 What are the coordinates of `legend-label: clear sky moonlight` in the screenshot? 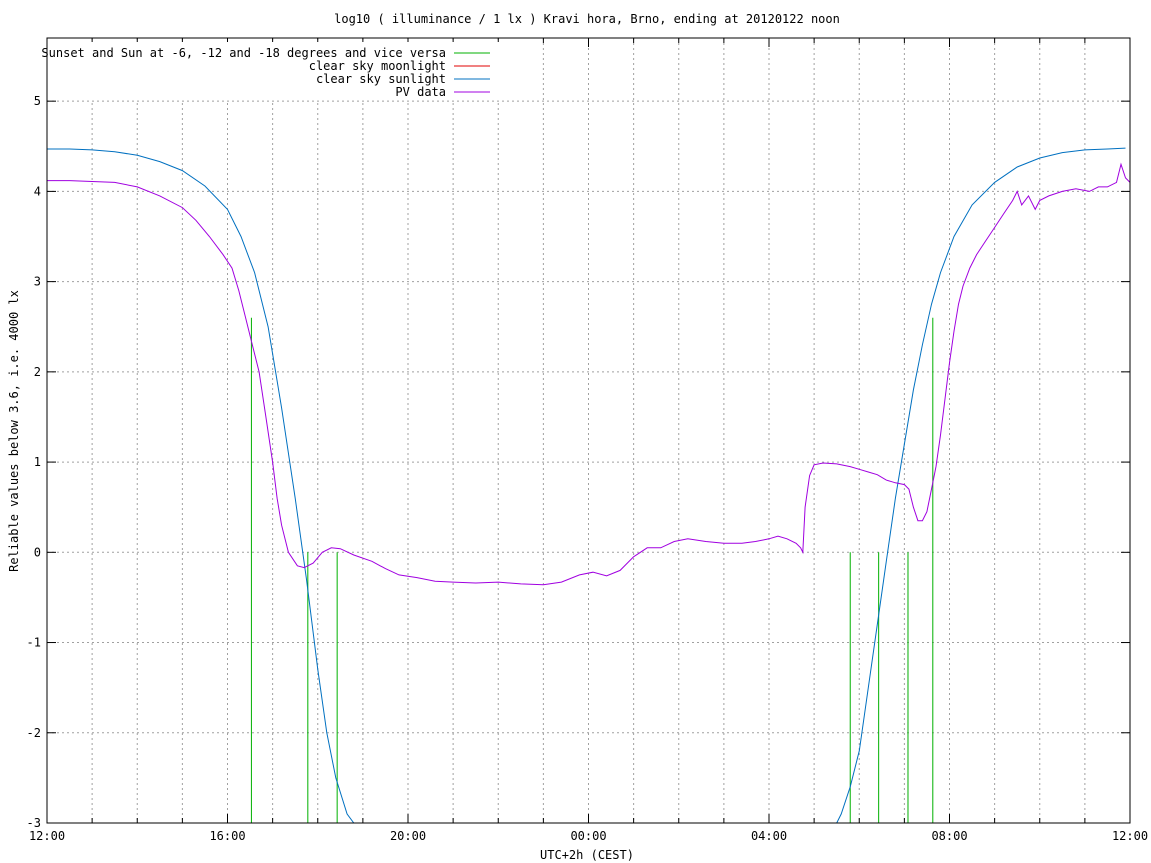 It's located at (377, 66).